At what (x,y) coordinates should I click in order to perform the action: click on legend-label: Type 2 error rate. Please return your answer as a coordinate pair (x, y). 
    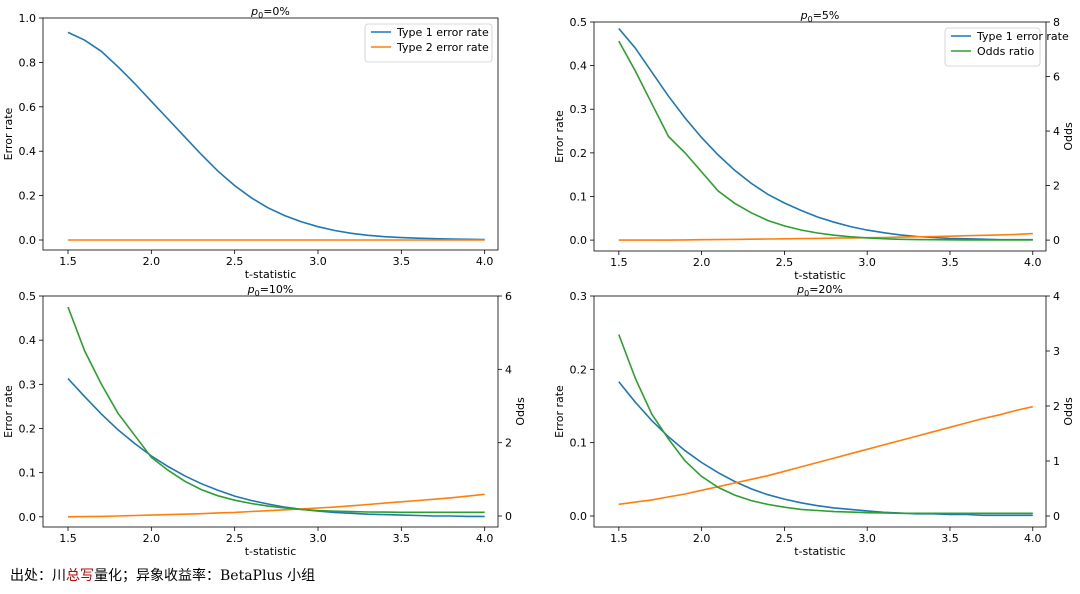
    Looking at the image, I should click on (442, 47).